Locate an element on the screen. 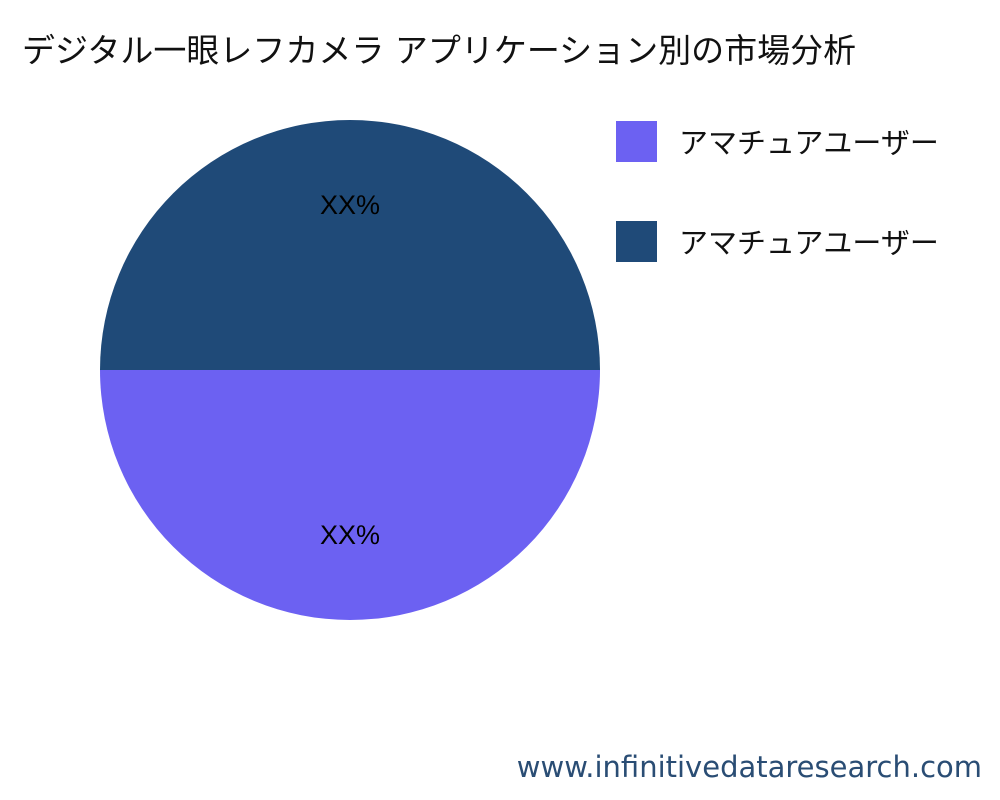  chart-title: デジタル一眼レフカメラ アプリケーション別の市場分析 is located at coordinates (439, 50).